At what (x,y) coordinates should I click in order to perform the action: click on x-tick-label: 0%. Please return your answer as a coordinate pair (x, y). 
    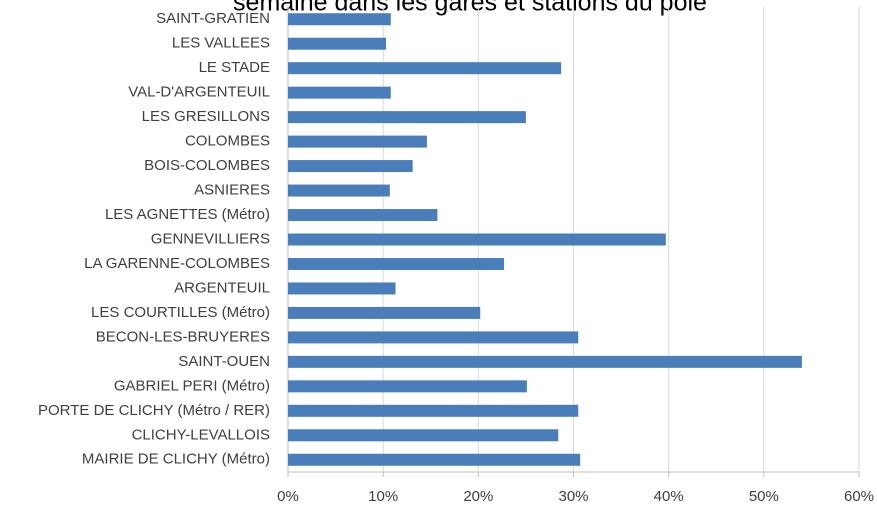
    Looking at the image, I should click on (288, 496).